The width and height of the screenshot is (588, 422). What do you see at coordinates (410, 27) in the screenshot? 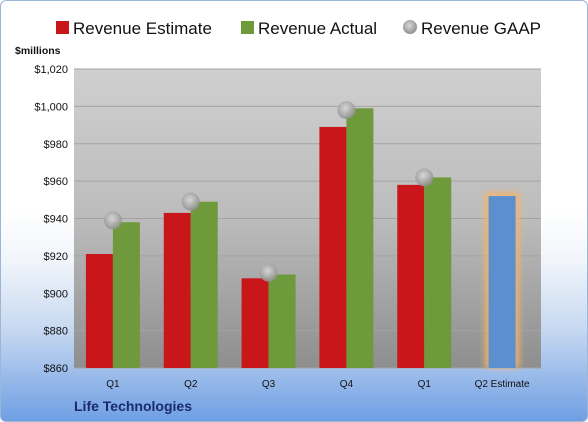
I see `legend-swatch-gaap` at bounding box center [410, 27].